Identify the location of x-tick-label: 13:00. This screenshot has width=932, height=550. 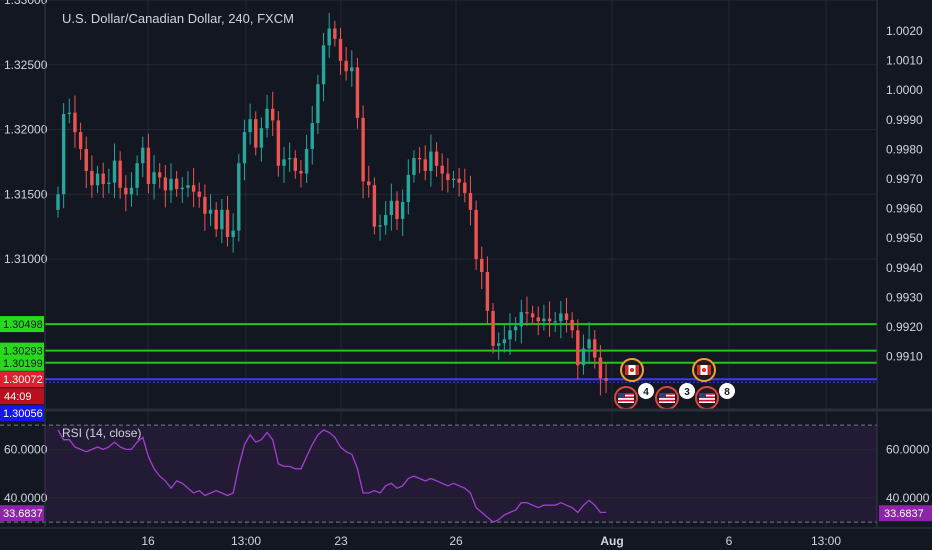
(826, 541).